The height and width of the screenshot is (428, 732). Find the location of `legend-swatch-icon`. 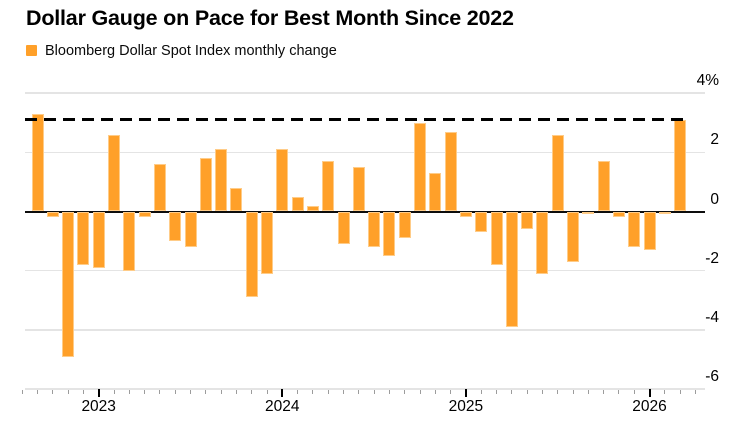

legend-swatch-icon is located at coordinates (31, 50).